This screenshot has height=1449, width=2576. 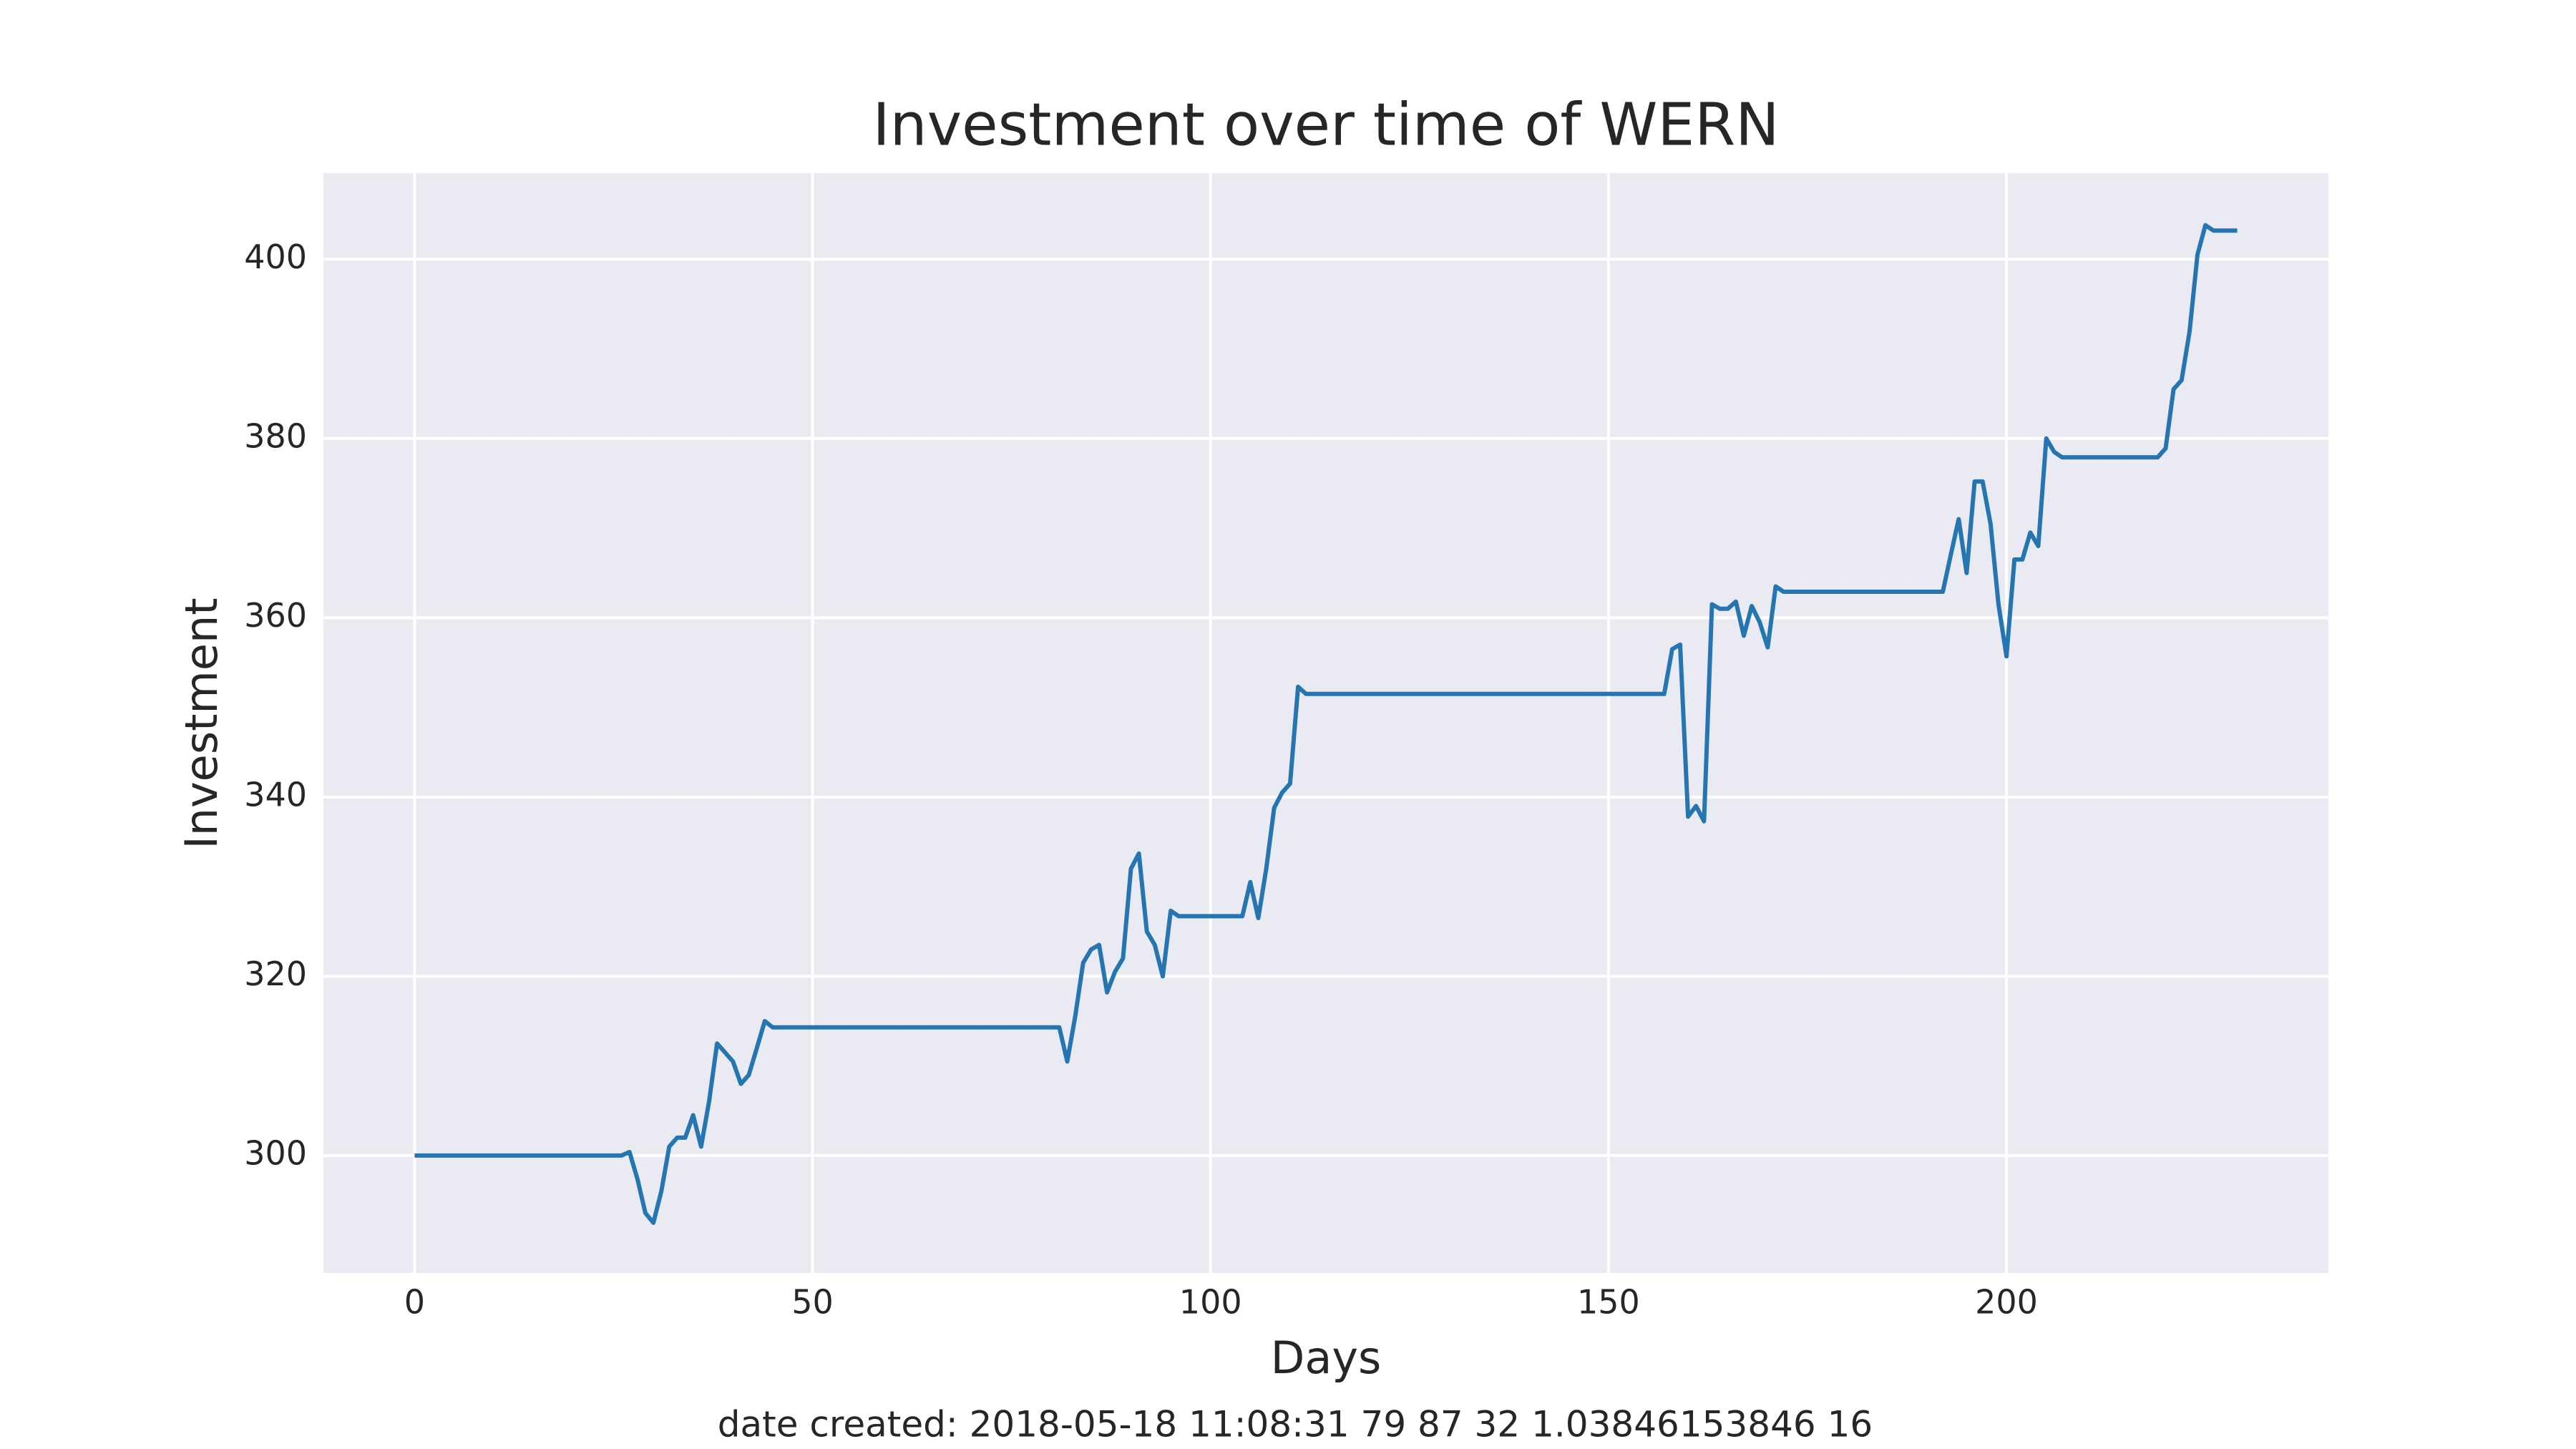 I want to click on y-tick-label: 320, so click(x=275, y=974).